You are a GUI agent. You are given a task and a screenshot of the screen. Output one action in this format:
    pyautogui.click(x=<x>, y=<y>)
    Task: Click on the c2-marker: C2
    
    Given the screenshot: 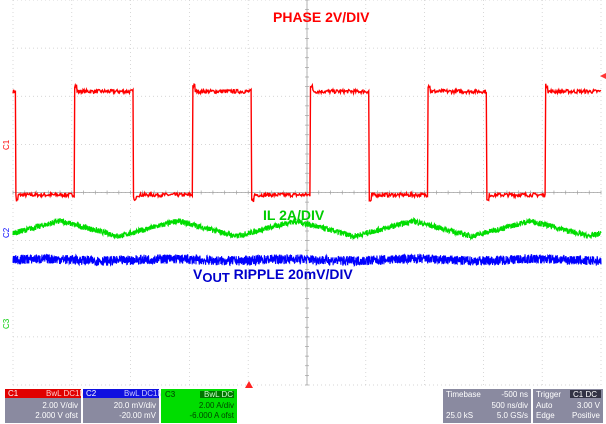 What is the action you would take?
    pyautogui.click(x=6, y=232)
    